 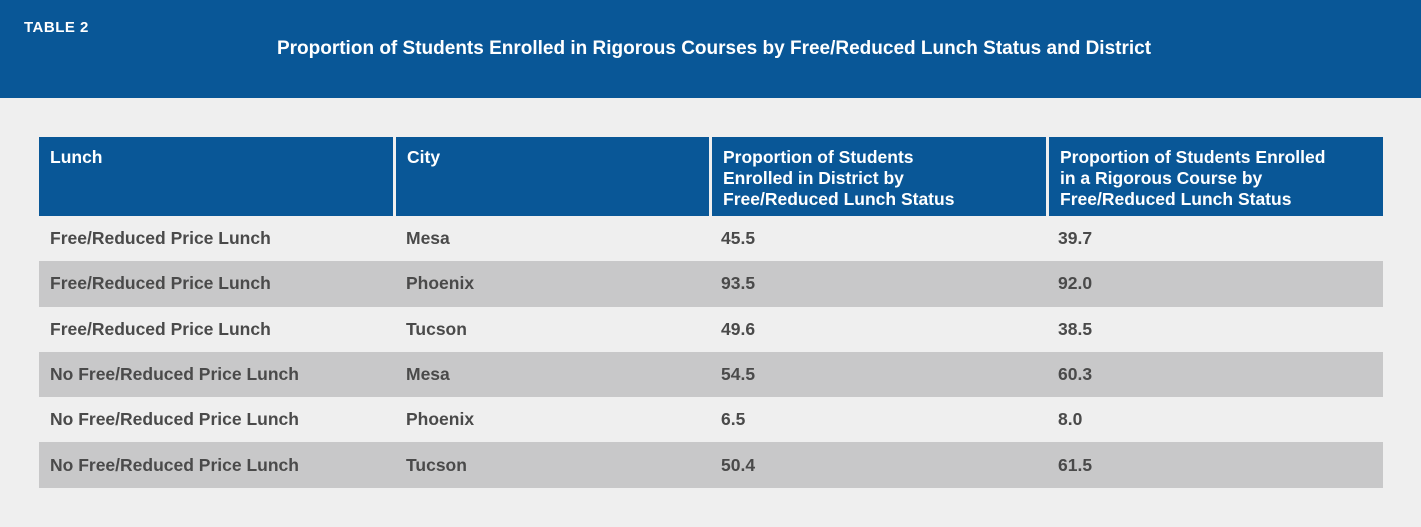 I want to click on cell-rigorous-proportion: 92.0, so click(x=1075, y=283).